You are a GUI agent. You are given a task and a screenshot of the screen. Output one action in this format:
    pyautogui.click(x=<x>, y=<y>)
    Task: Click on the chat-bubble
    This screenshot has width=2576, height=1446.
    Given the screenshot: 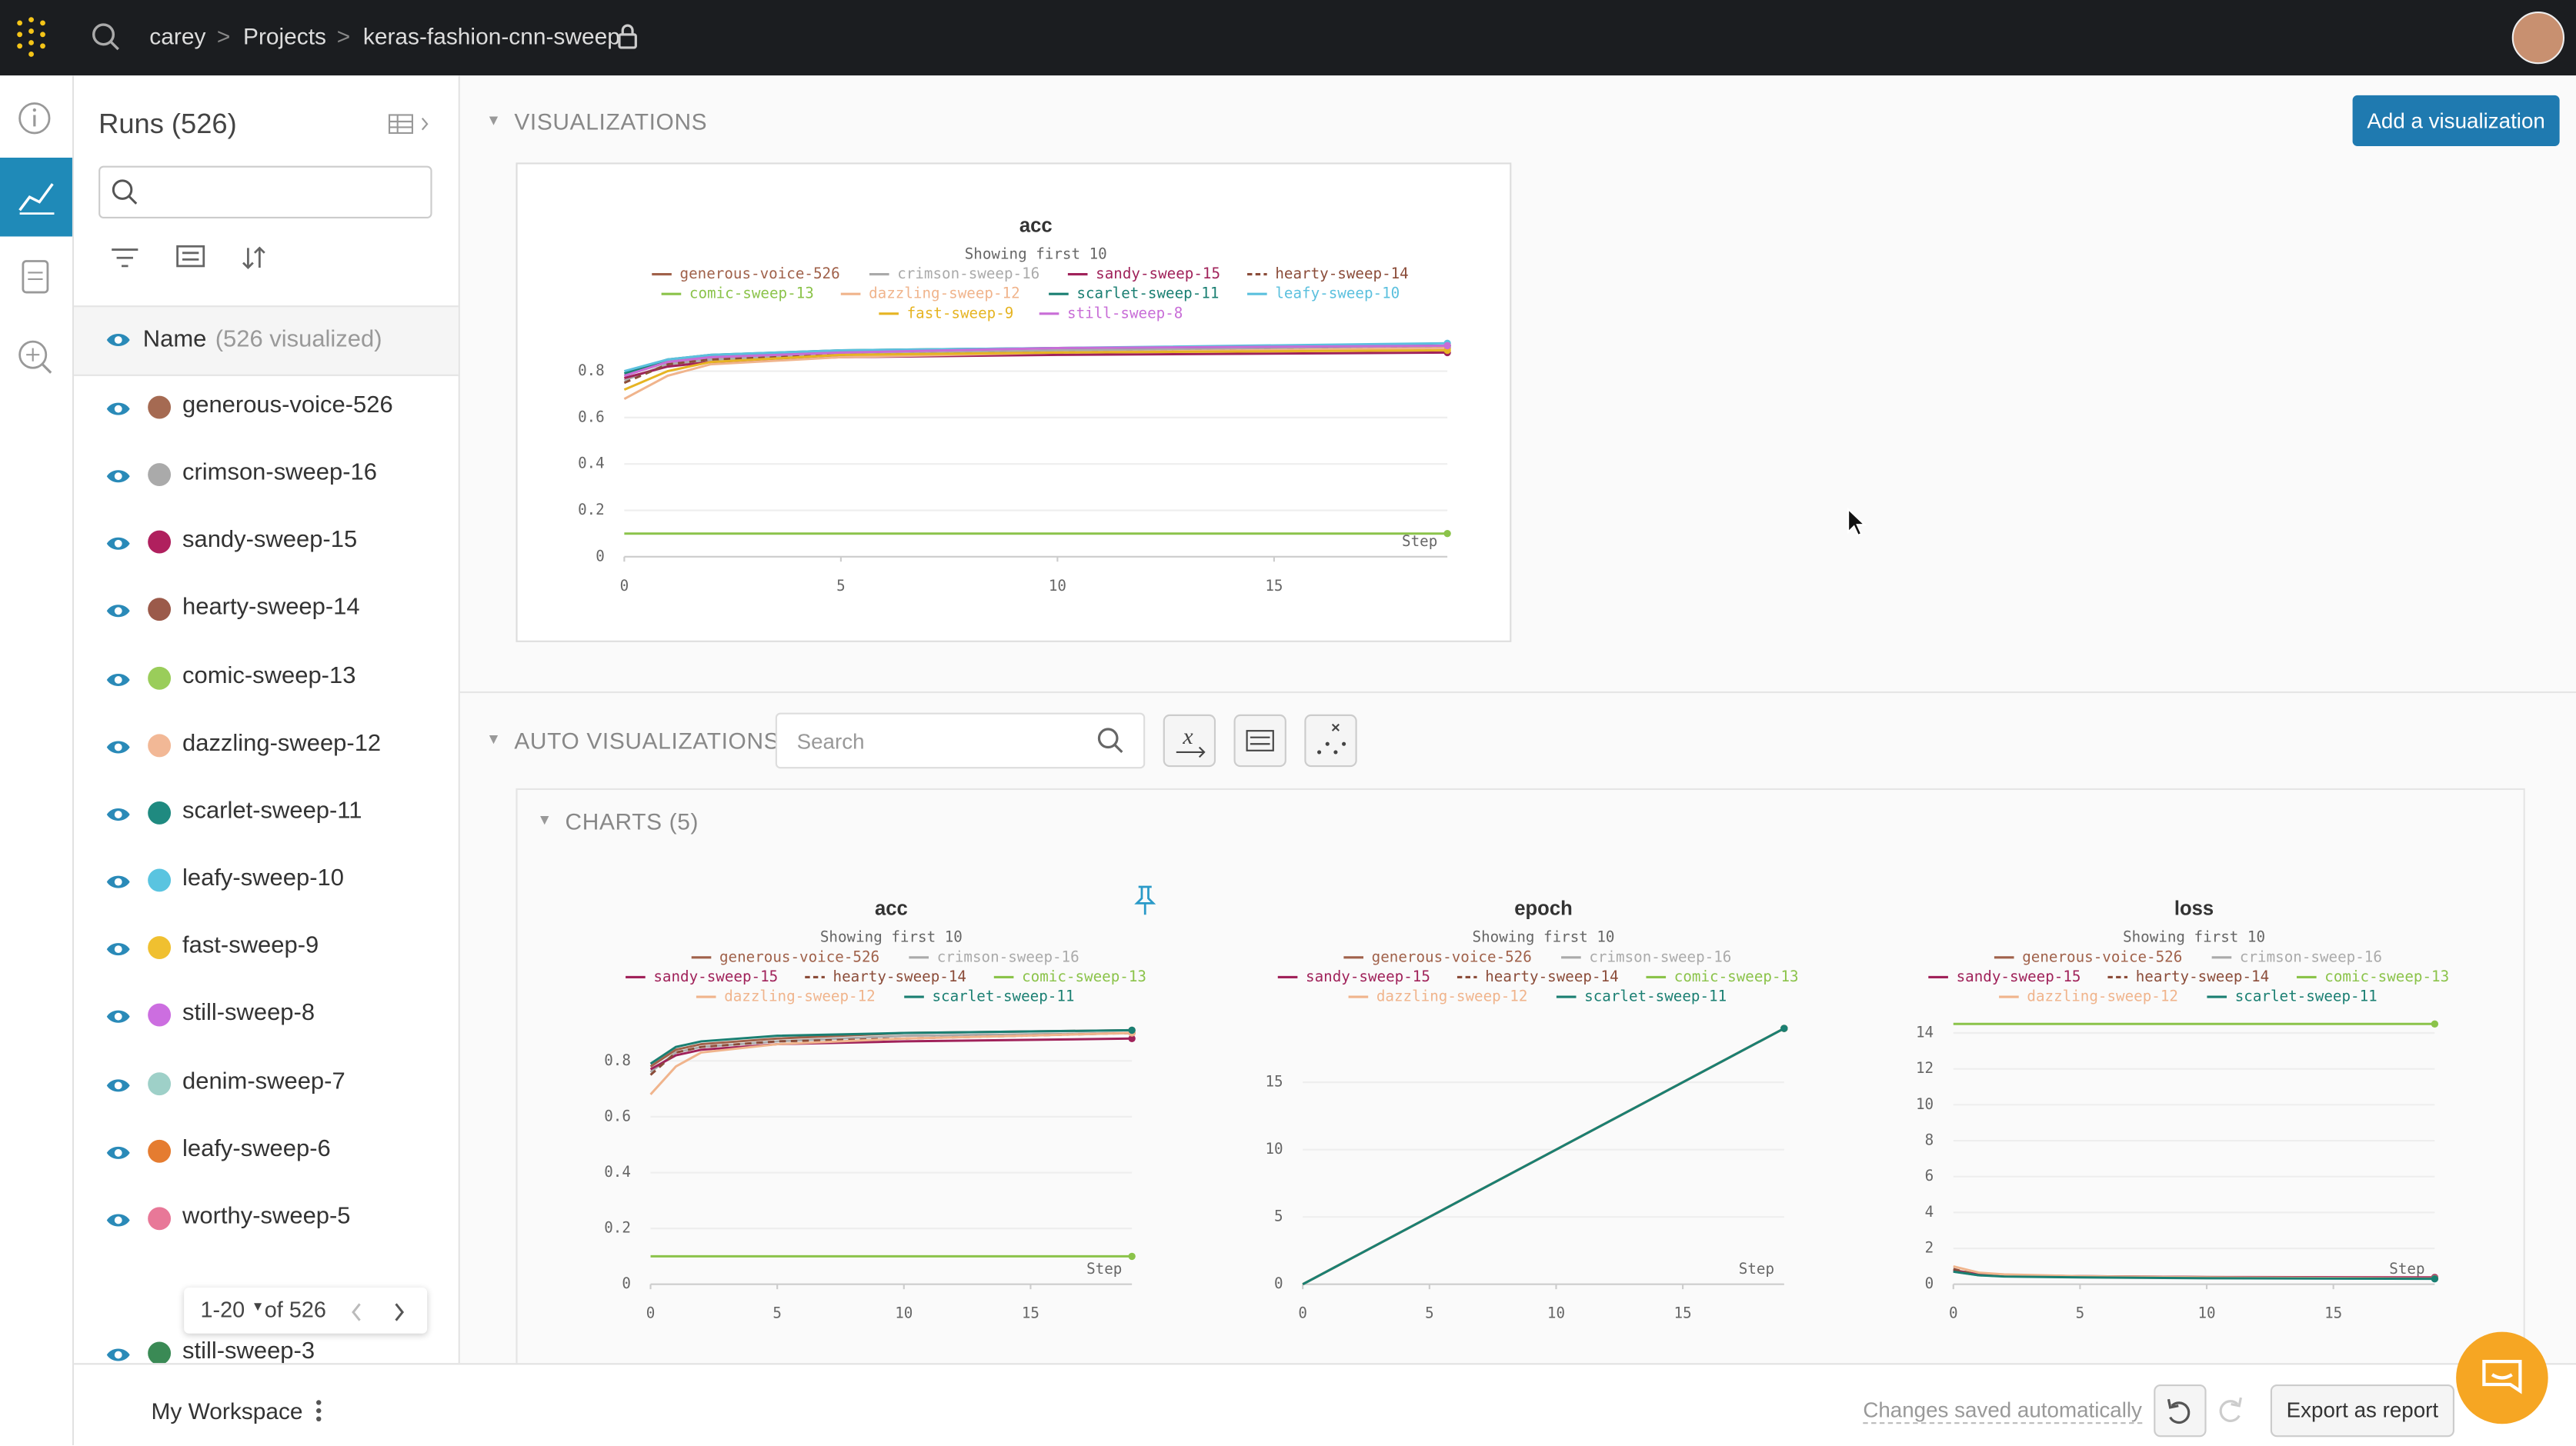 What is the action you would take?
    pyautogui.click(x=2502, y=1377)
    